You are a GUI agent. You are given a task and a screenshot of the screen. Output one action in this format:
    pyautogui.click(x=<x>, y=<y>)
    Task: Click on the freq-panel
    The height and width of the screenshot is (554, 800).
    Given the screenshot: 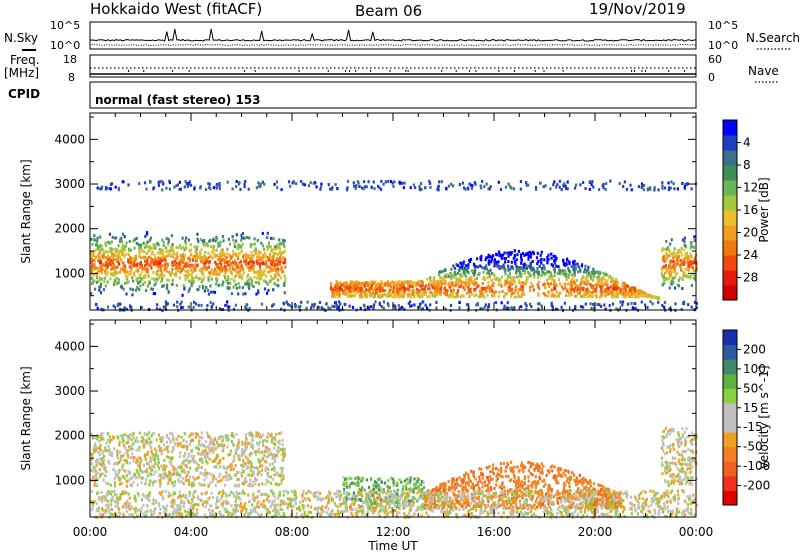 What is the action you would take?
    pyautogui.click(x=393, y=66)
    